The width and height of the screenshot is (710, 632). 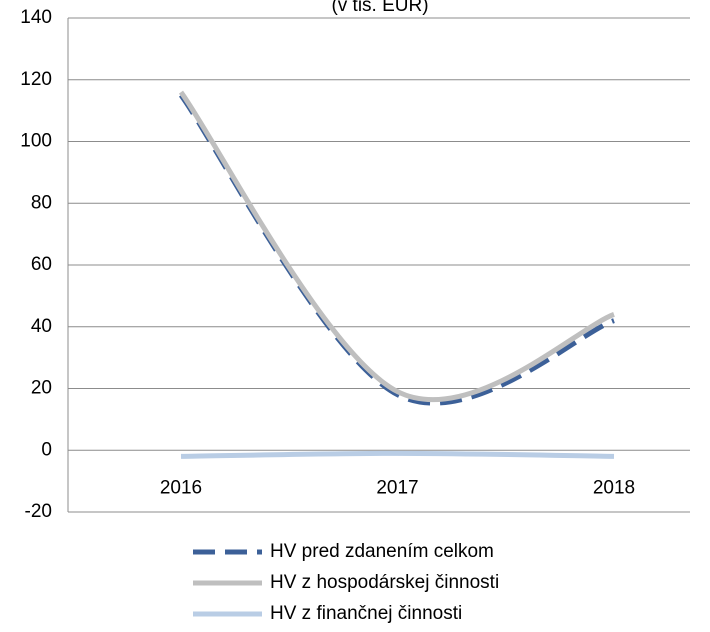 What do you see at coordinates (36, 79) in the screenshot?
I see `y-tick-label: 120` at bounding box center [36, 79].